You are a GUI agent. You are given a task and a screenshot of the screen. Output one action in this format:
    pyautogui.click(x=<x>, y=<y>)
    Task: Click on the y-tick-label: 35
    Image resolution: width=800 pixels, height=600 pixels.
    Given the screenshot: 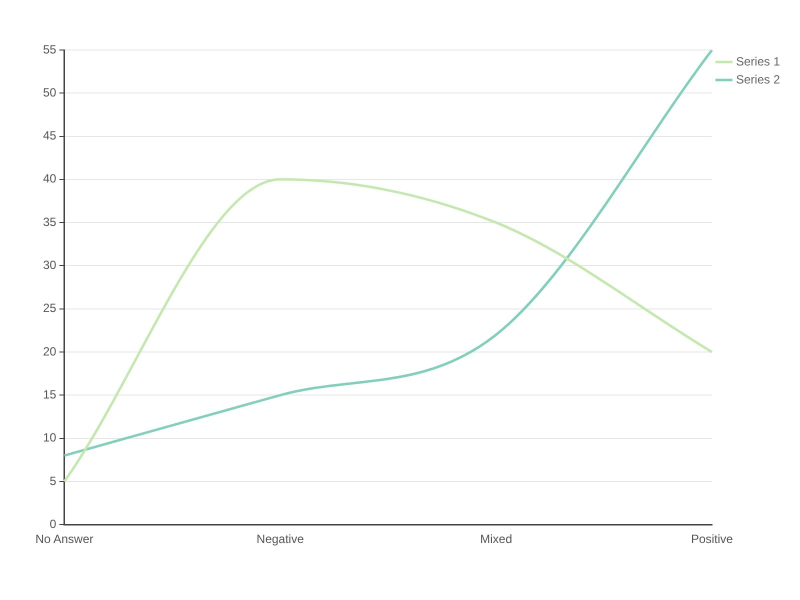 What is the action you would take?
    pyautogui.click(x=49, y=221)
    